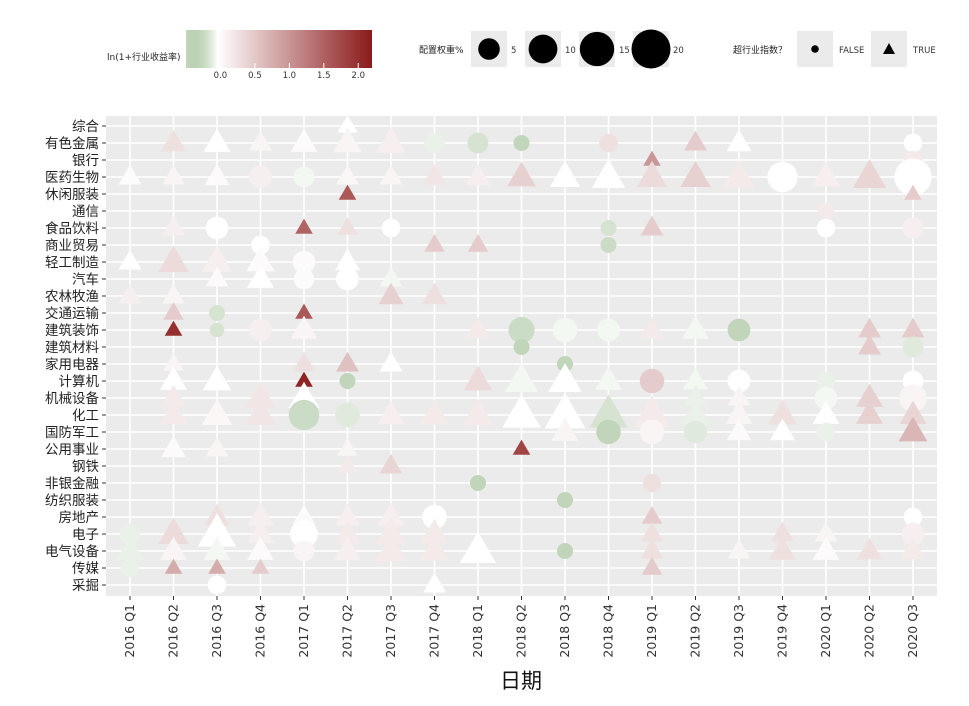 The height and width of the screenshot is (706, 969). Describe the element at coordinates (608, 631) in the screenshot. I see `x-tick-label: 2018 Q4` at that location.